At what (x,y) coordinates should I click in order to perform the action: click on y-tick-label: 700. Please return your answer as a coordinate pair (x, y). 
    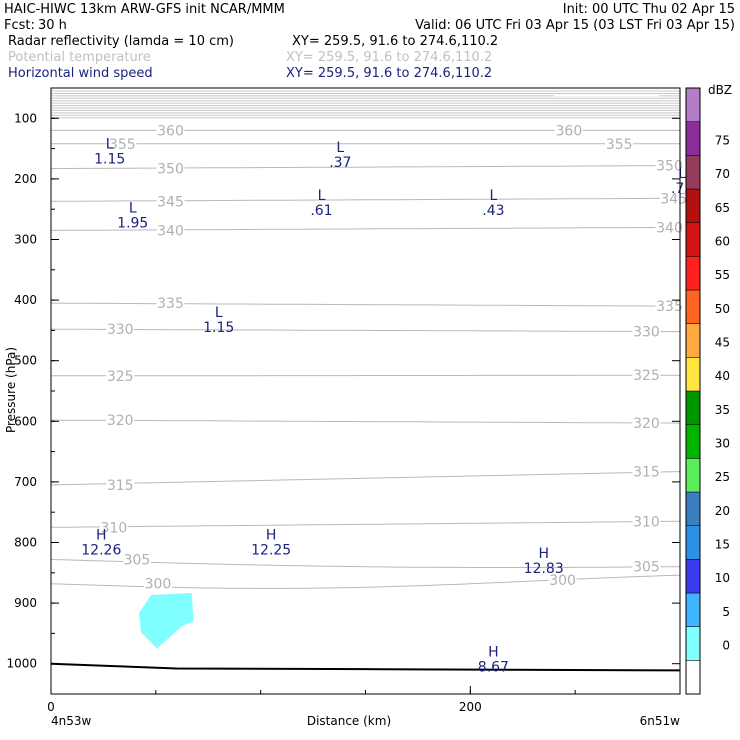
    Looking at the image, I should click on (25, 482).